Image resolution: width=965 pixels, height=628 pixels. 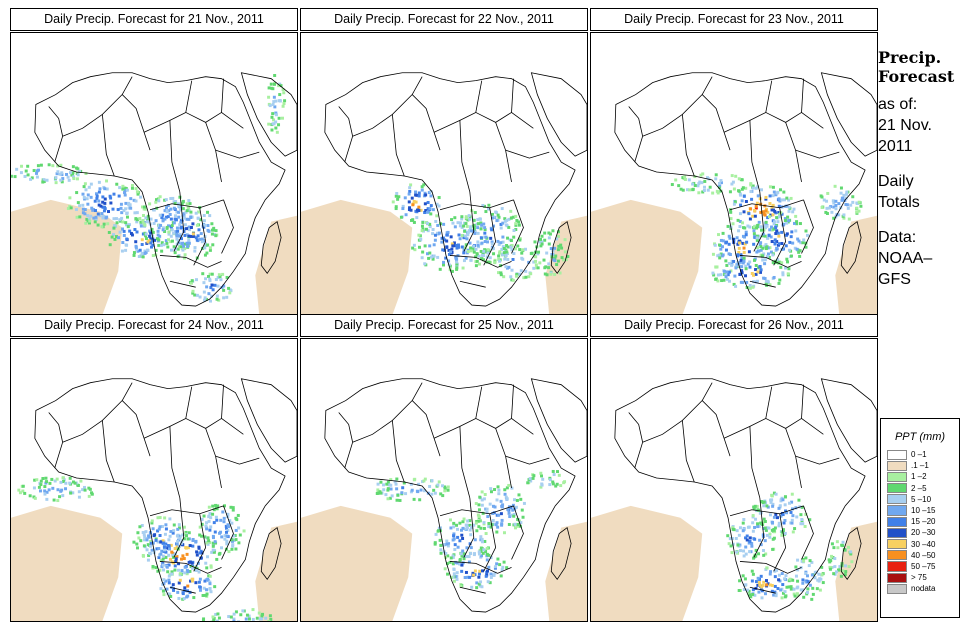 I want to click on rainfall-layer, so click(x=149, y=188).